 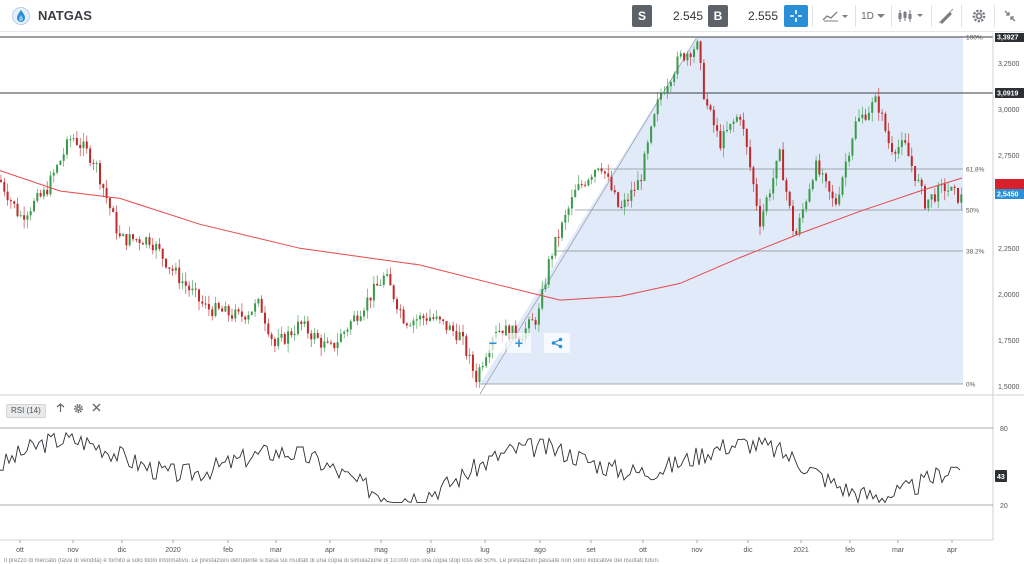 What do you see at coordinates (26, 411) in the screenshot?
I see `rsi-indicator-label: RSI (14)` at bounding box center [26, 411].